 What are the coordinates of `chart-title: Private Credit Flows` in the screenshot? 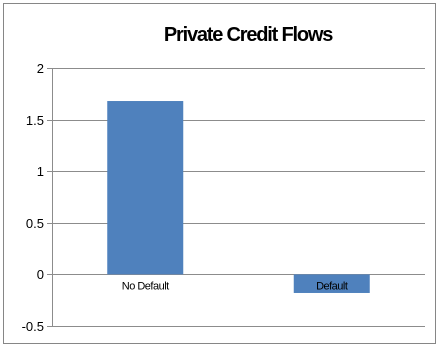 It's located at (248, 35).